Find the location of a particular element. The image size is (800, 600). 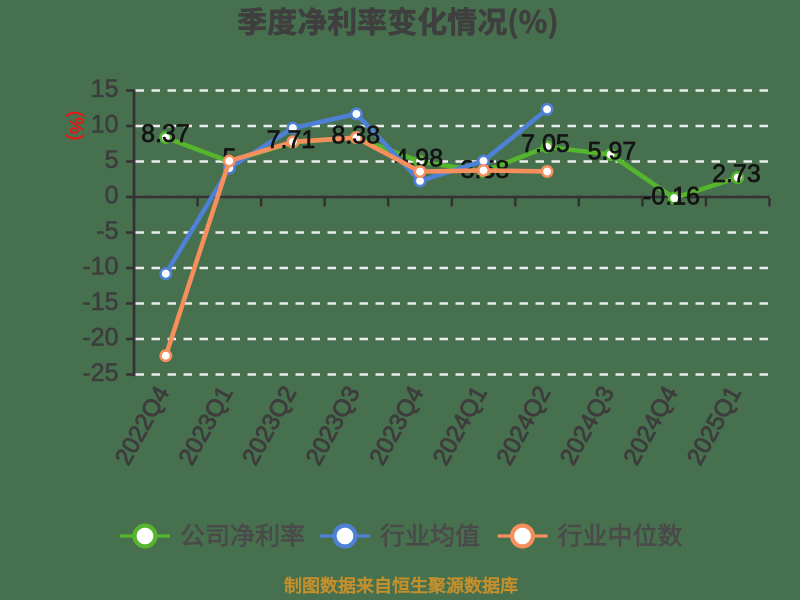

svg-text: -20 is located at coordinates (100, 337).